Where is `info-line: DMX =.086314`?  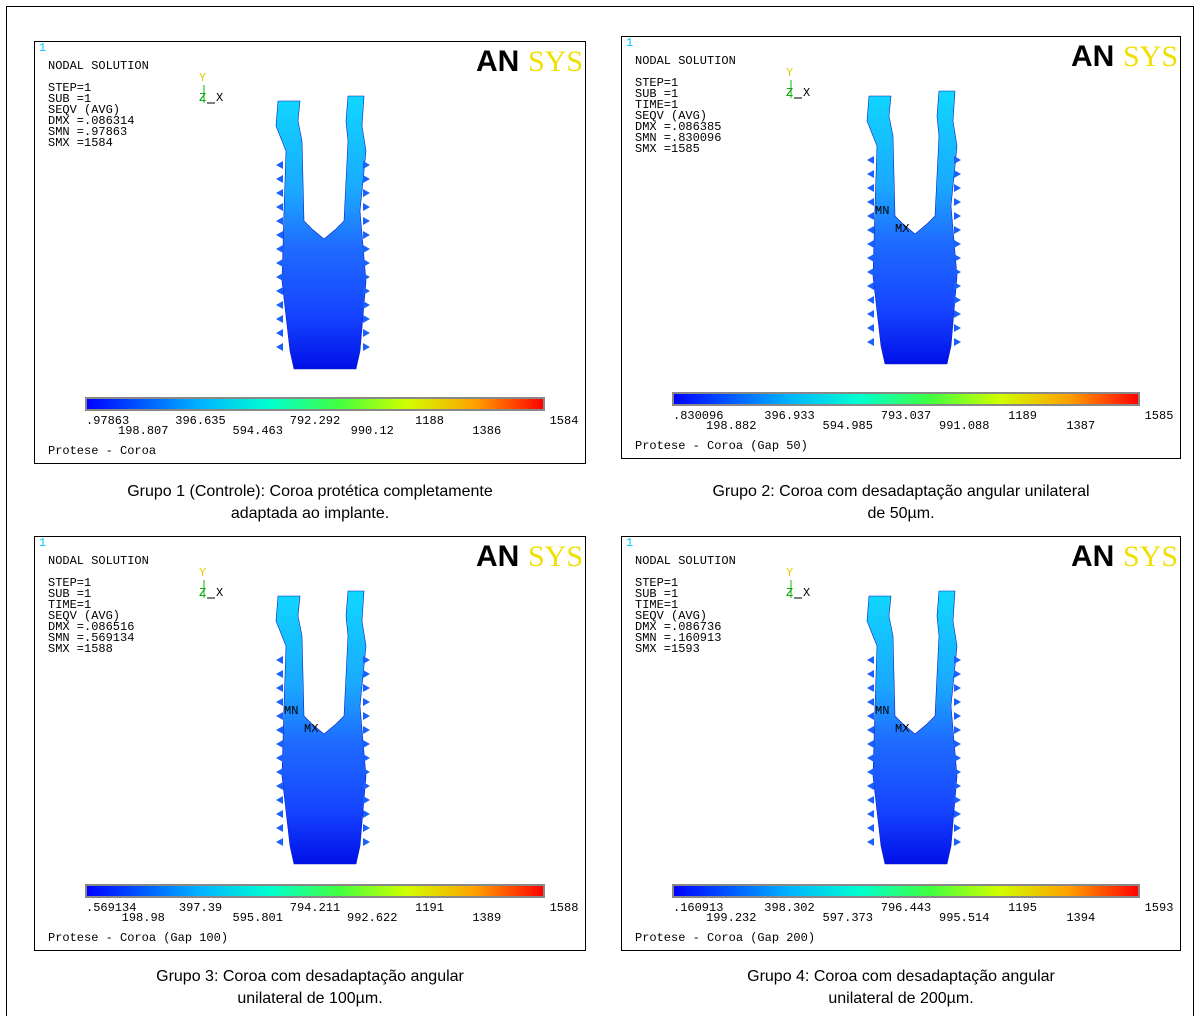
info-line: DMX =.086314 is located at coordinates (91, 121).